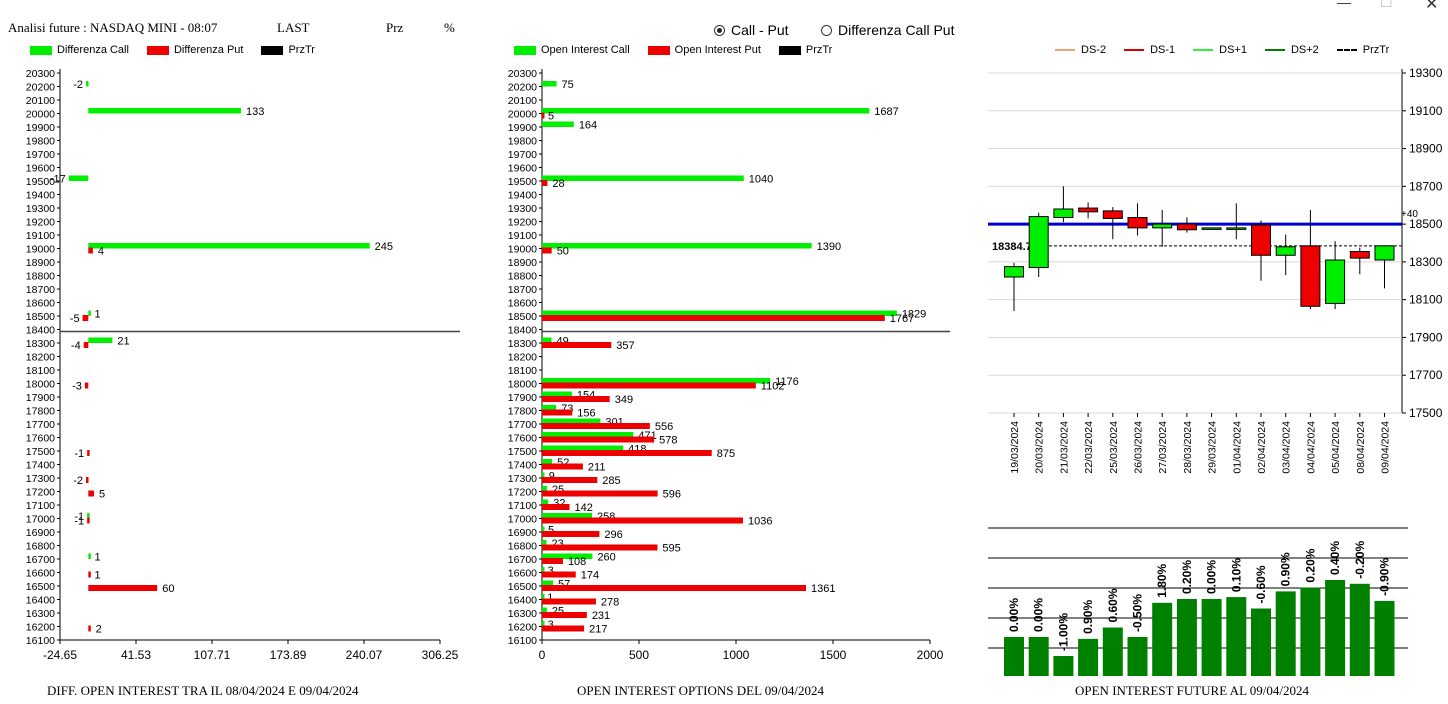 This screenshot has width=1448, height=704. I want to click on bar-value-label: 1767, so click(902, 319).